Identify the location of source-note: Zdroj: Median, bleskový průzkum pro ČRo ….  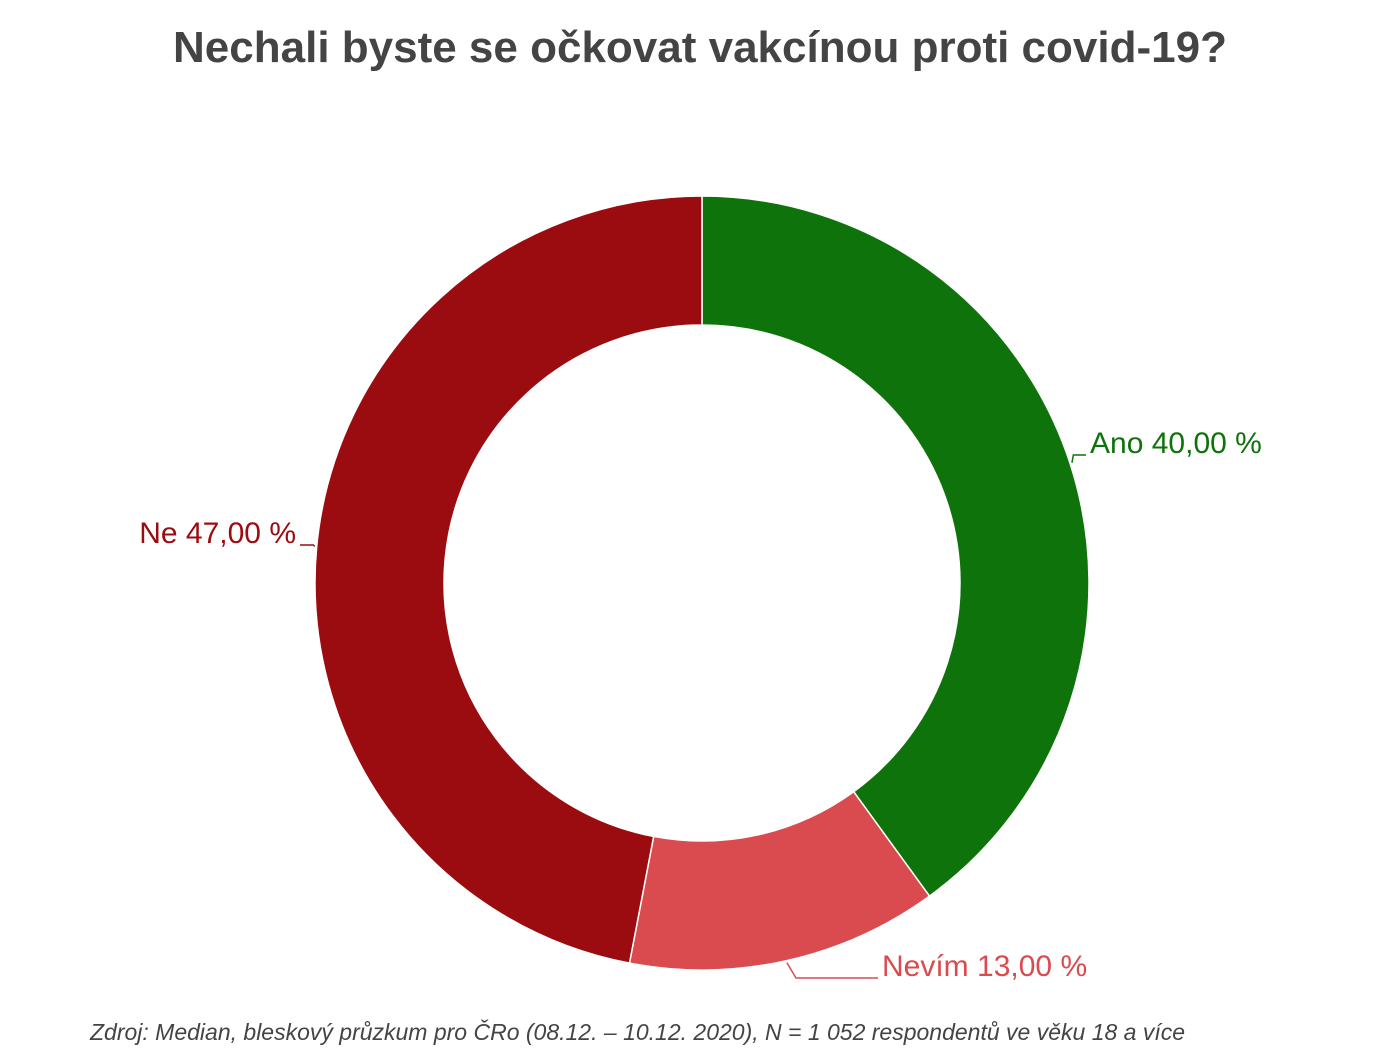
(637, 1031).